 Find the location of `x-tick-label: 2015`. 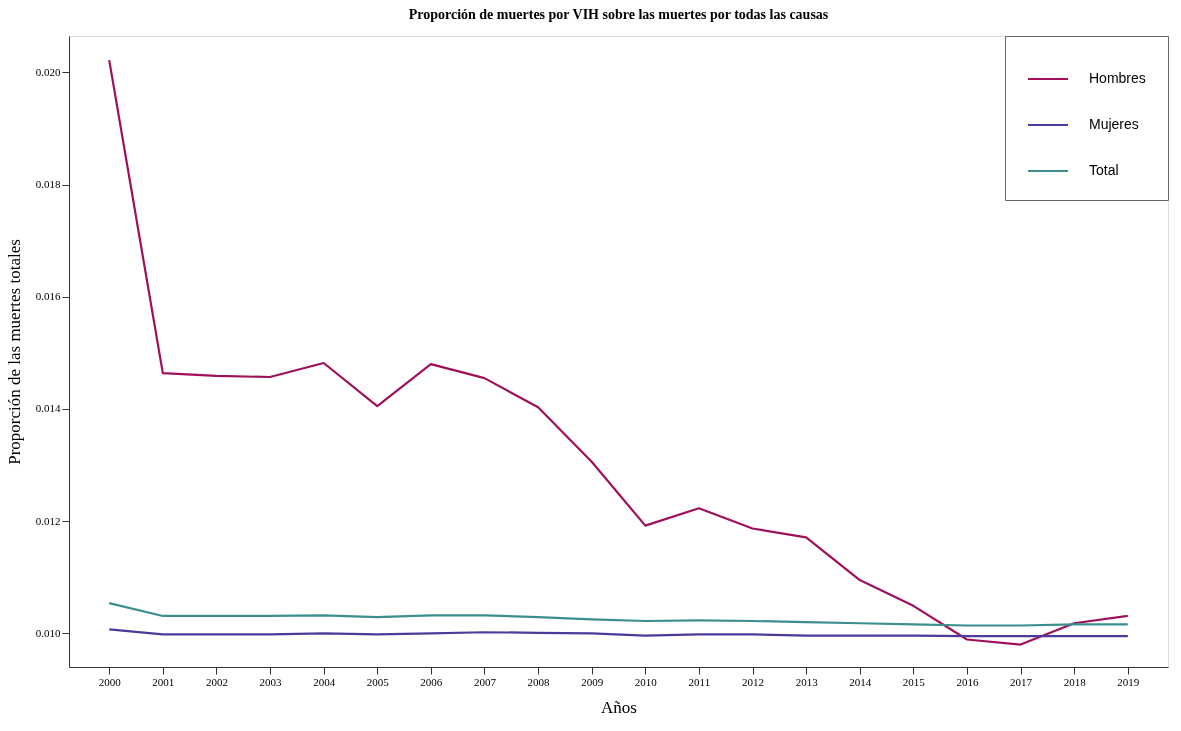

x-tick-label: 2015 is located at coordinates (914, 681).